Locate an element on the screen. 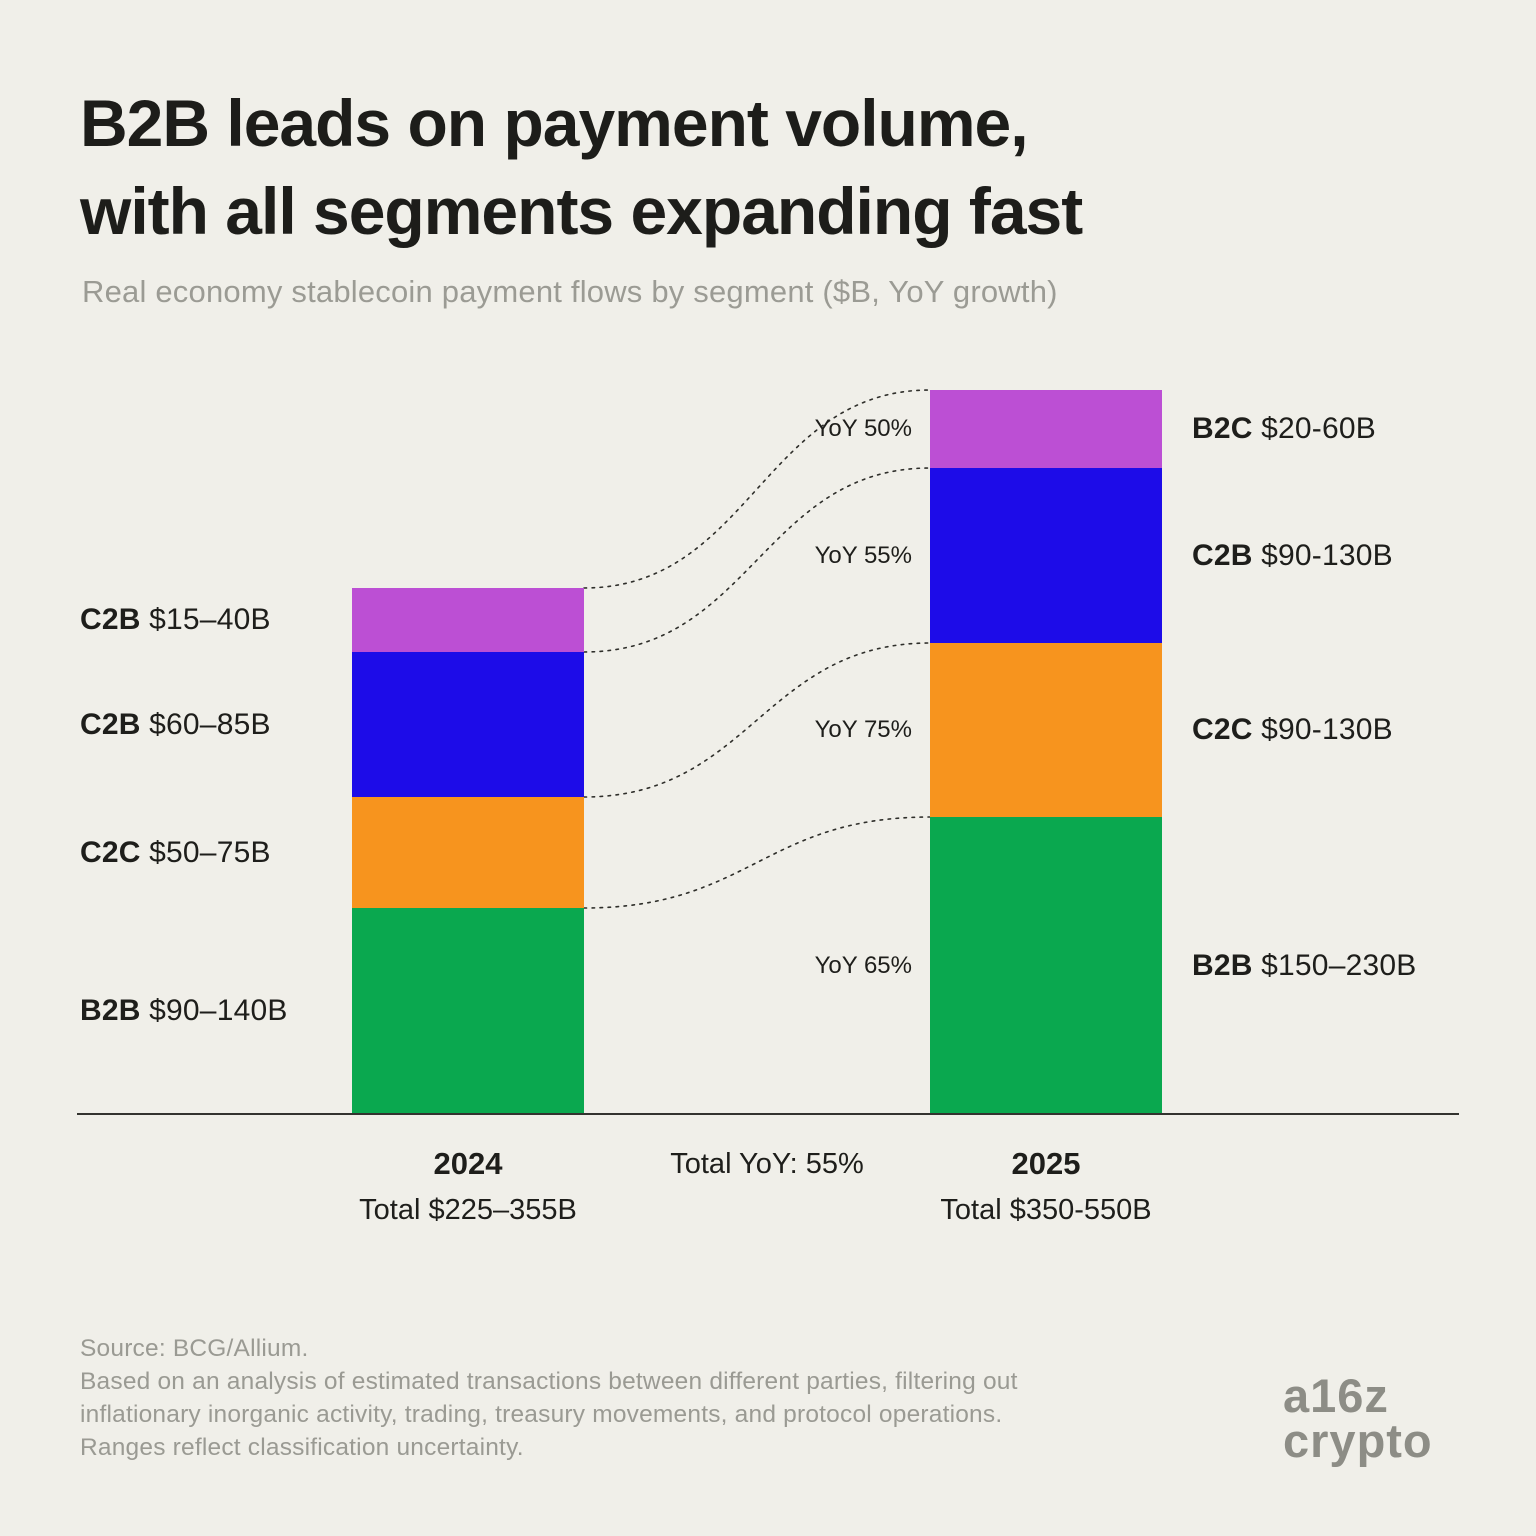 The width and height of the screenshot is (1536, 1536). logo-line-a16z: a16z is located at coordinates (1336, 1395).